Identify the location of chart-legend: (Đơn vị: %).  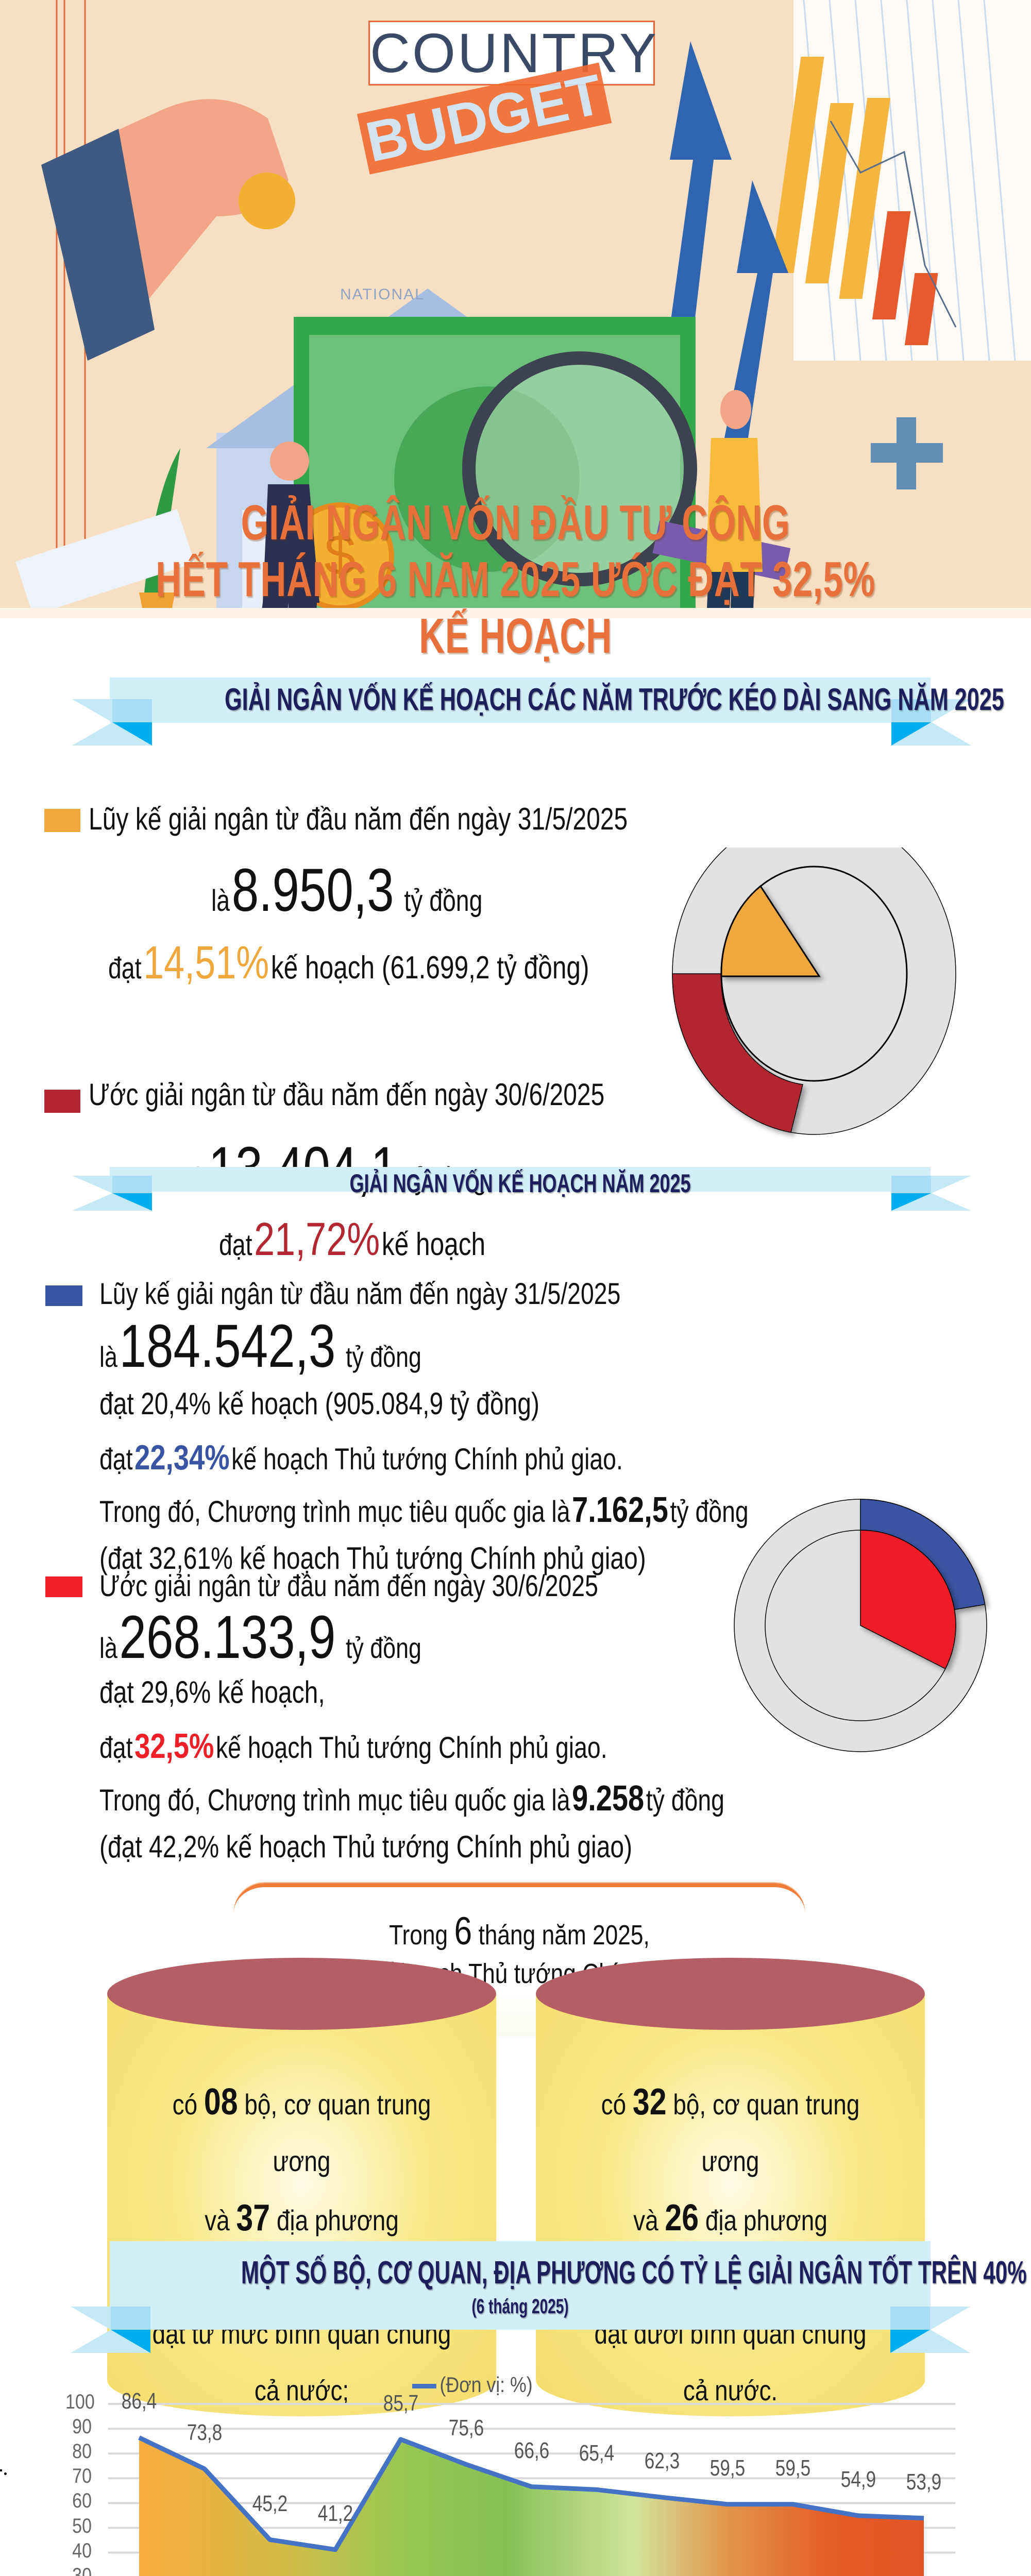
(472, 2385).